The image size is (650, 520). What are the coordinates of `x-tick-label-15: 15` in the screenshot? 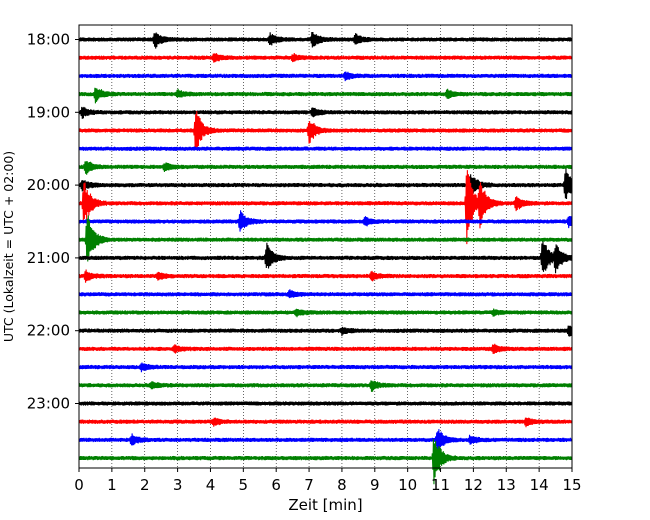 It's located at (571, 485).